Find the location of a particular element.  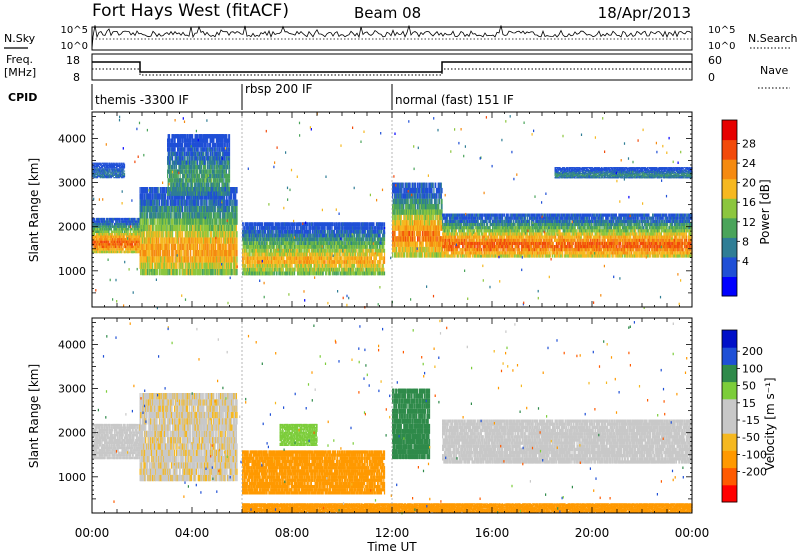

freq-trace is located at coordinates (392, 67).